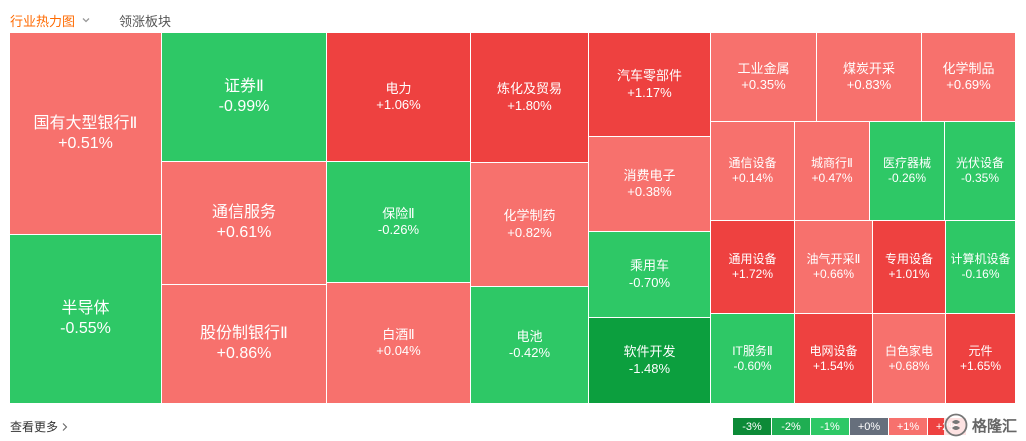 The width and height of the screenshot is (1026, 441). What do you see at coordinates (649, 282) in the screenshot?
I see `cell-change: -0.70%` at bounding box center [649, 282].